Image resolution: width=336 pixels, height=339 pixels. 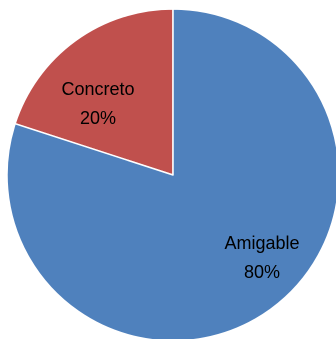 I want to click on slice-label-concreto-name: Concreto, so click(x=97, y=89).